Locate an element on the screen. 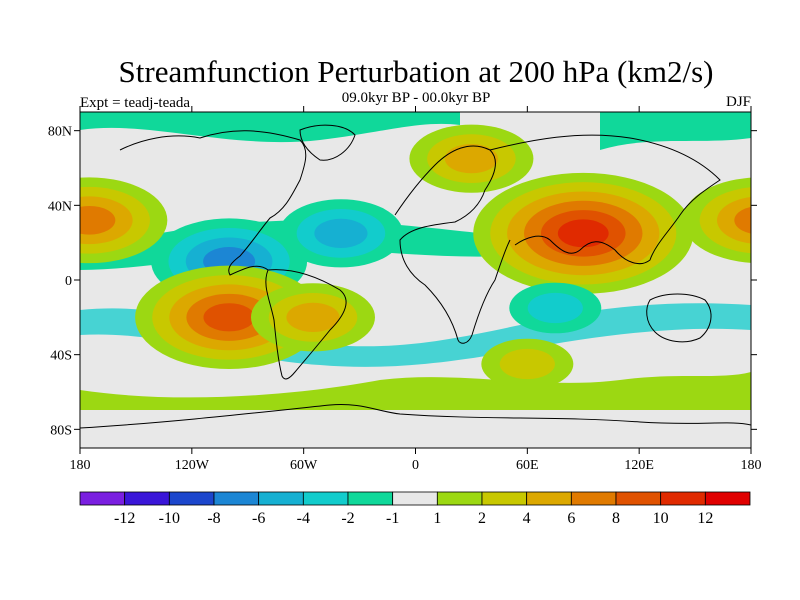 The image size is (800, 600). season-label: DJF is located at coordinates (738, 102).